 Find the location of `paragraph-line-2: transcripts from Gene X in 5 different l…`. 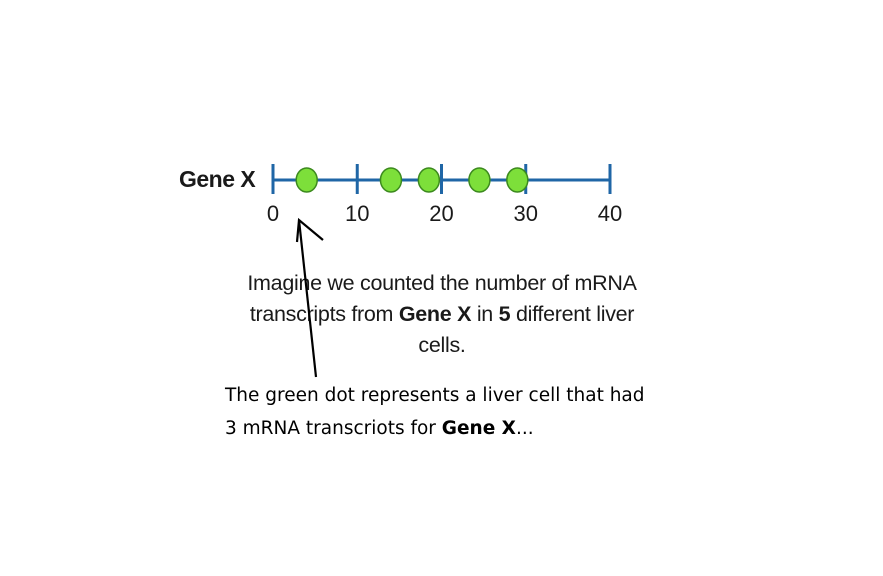

paragraph-line-2: transcripts from Gene X in 5 different l… is located at coordinates (442, 314).